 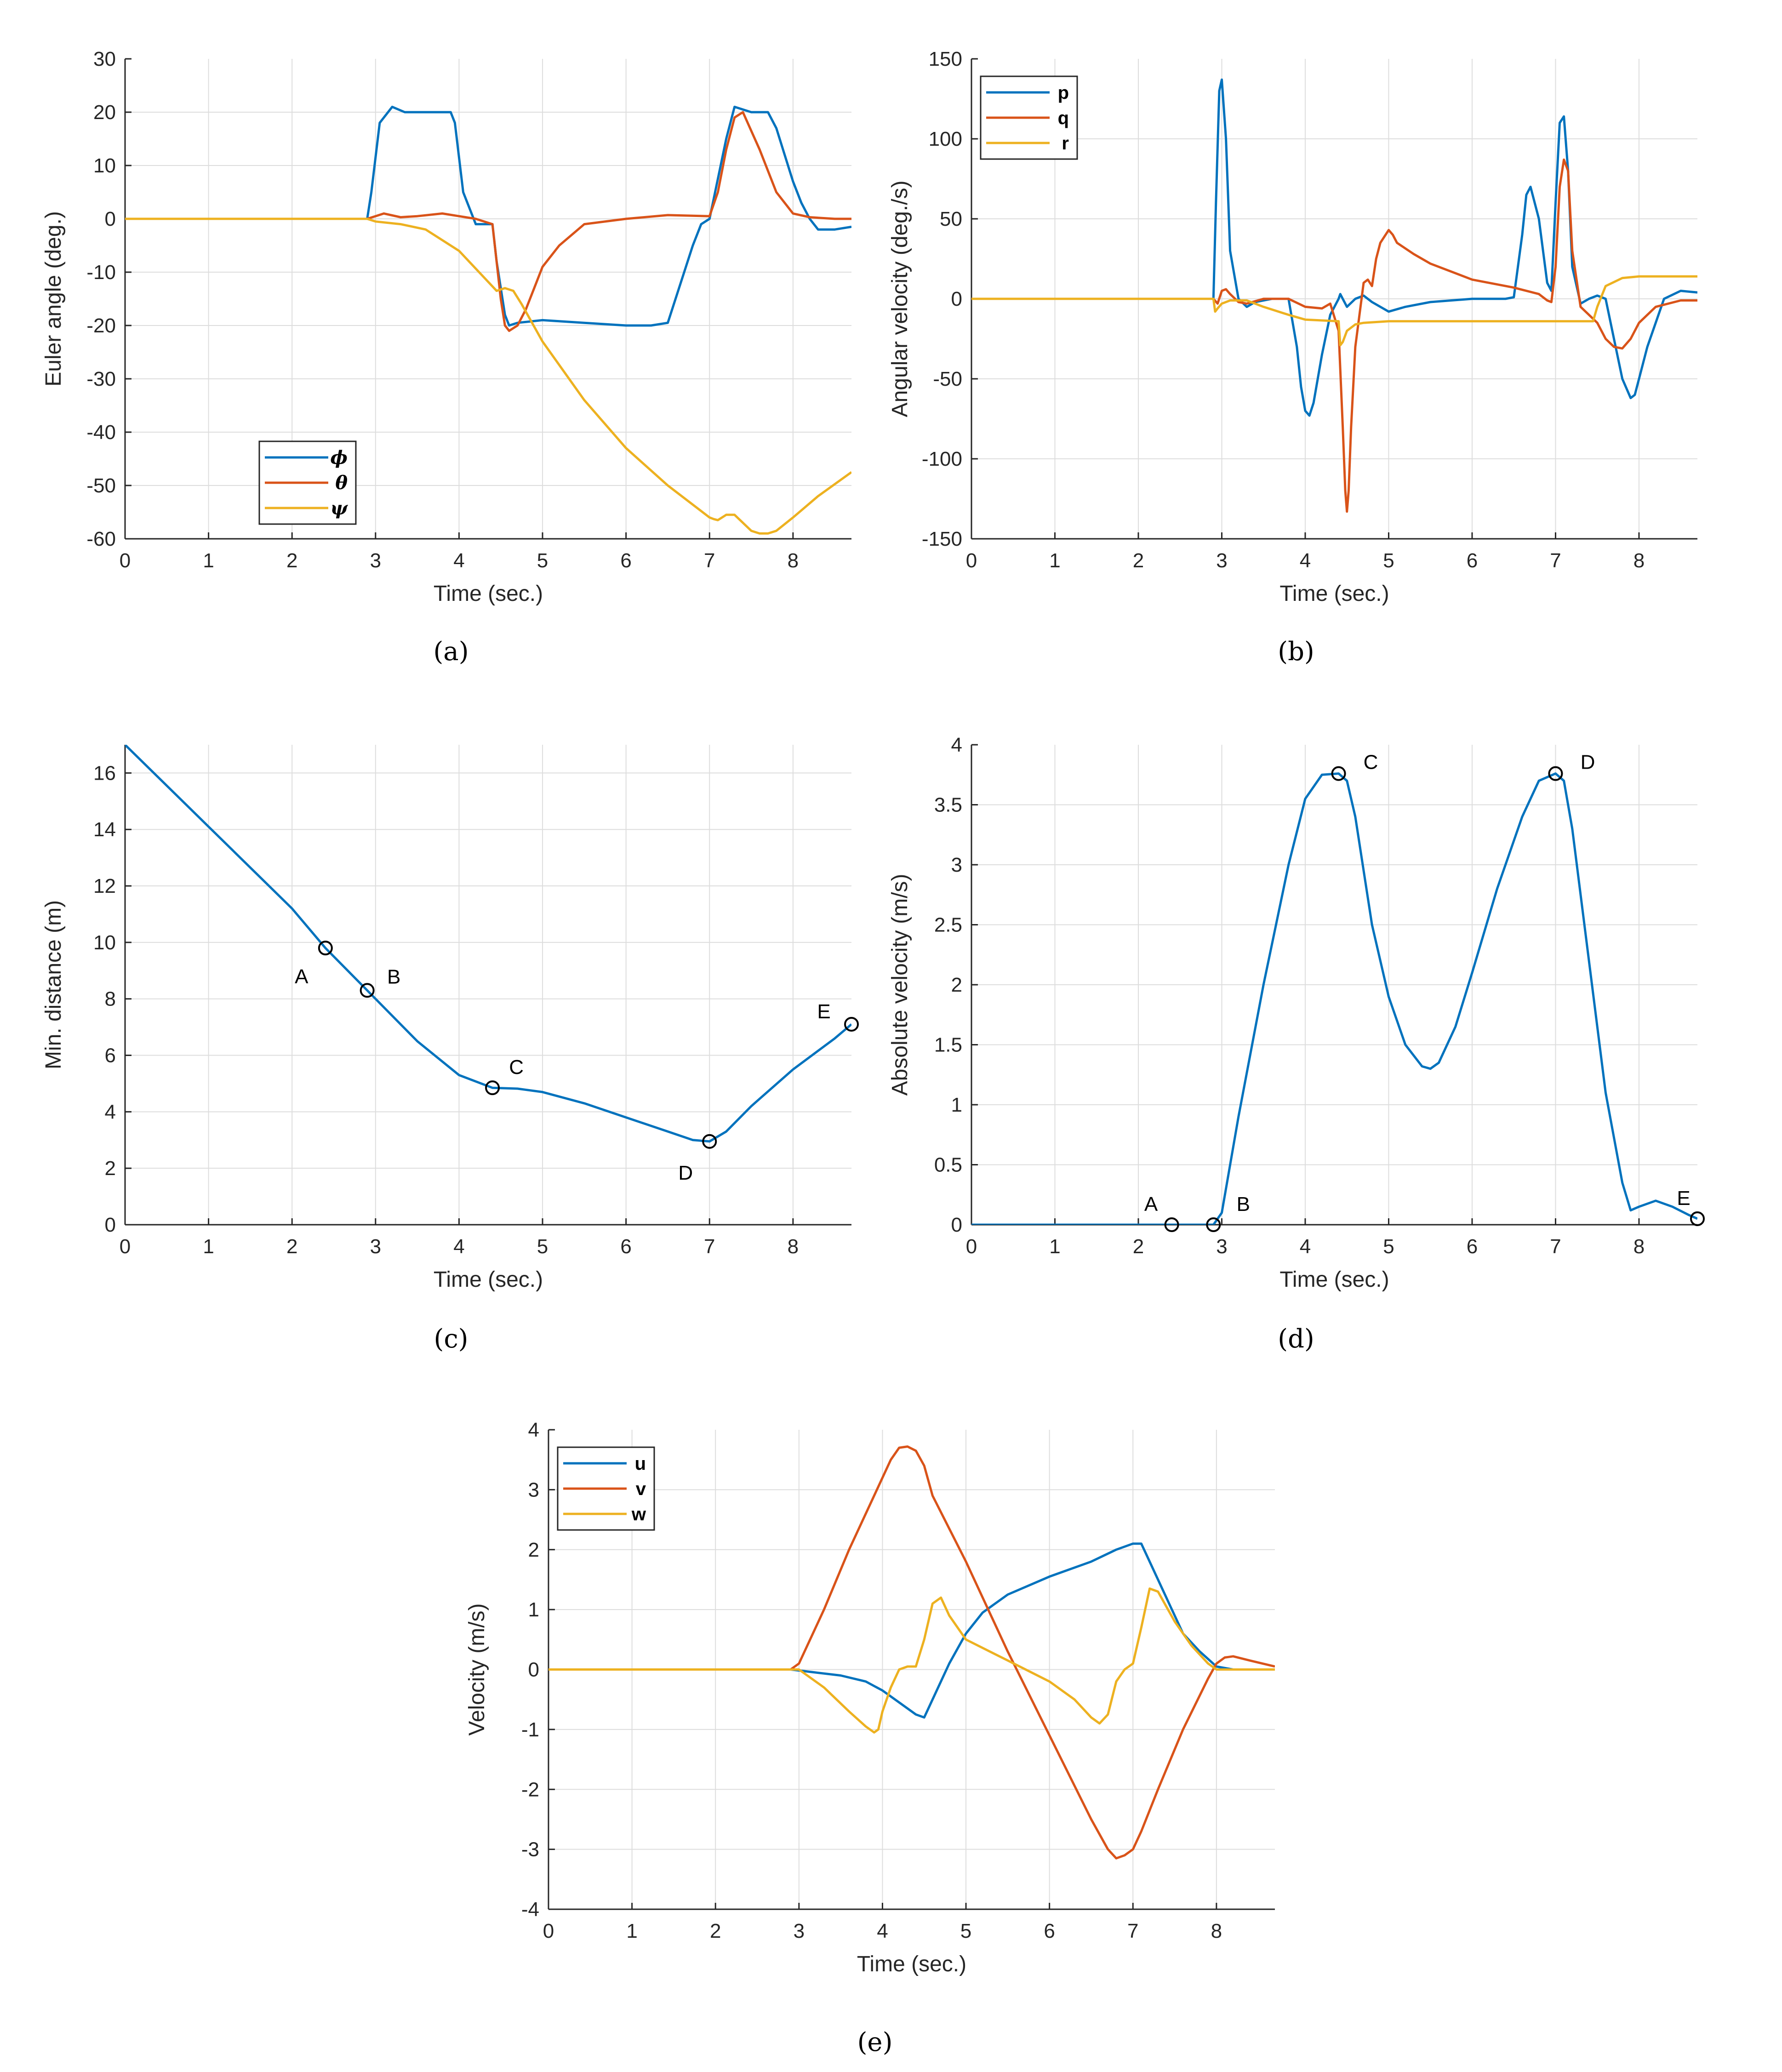 I want to click on series-line-v, so click(x=911, y=1653).